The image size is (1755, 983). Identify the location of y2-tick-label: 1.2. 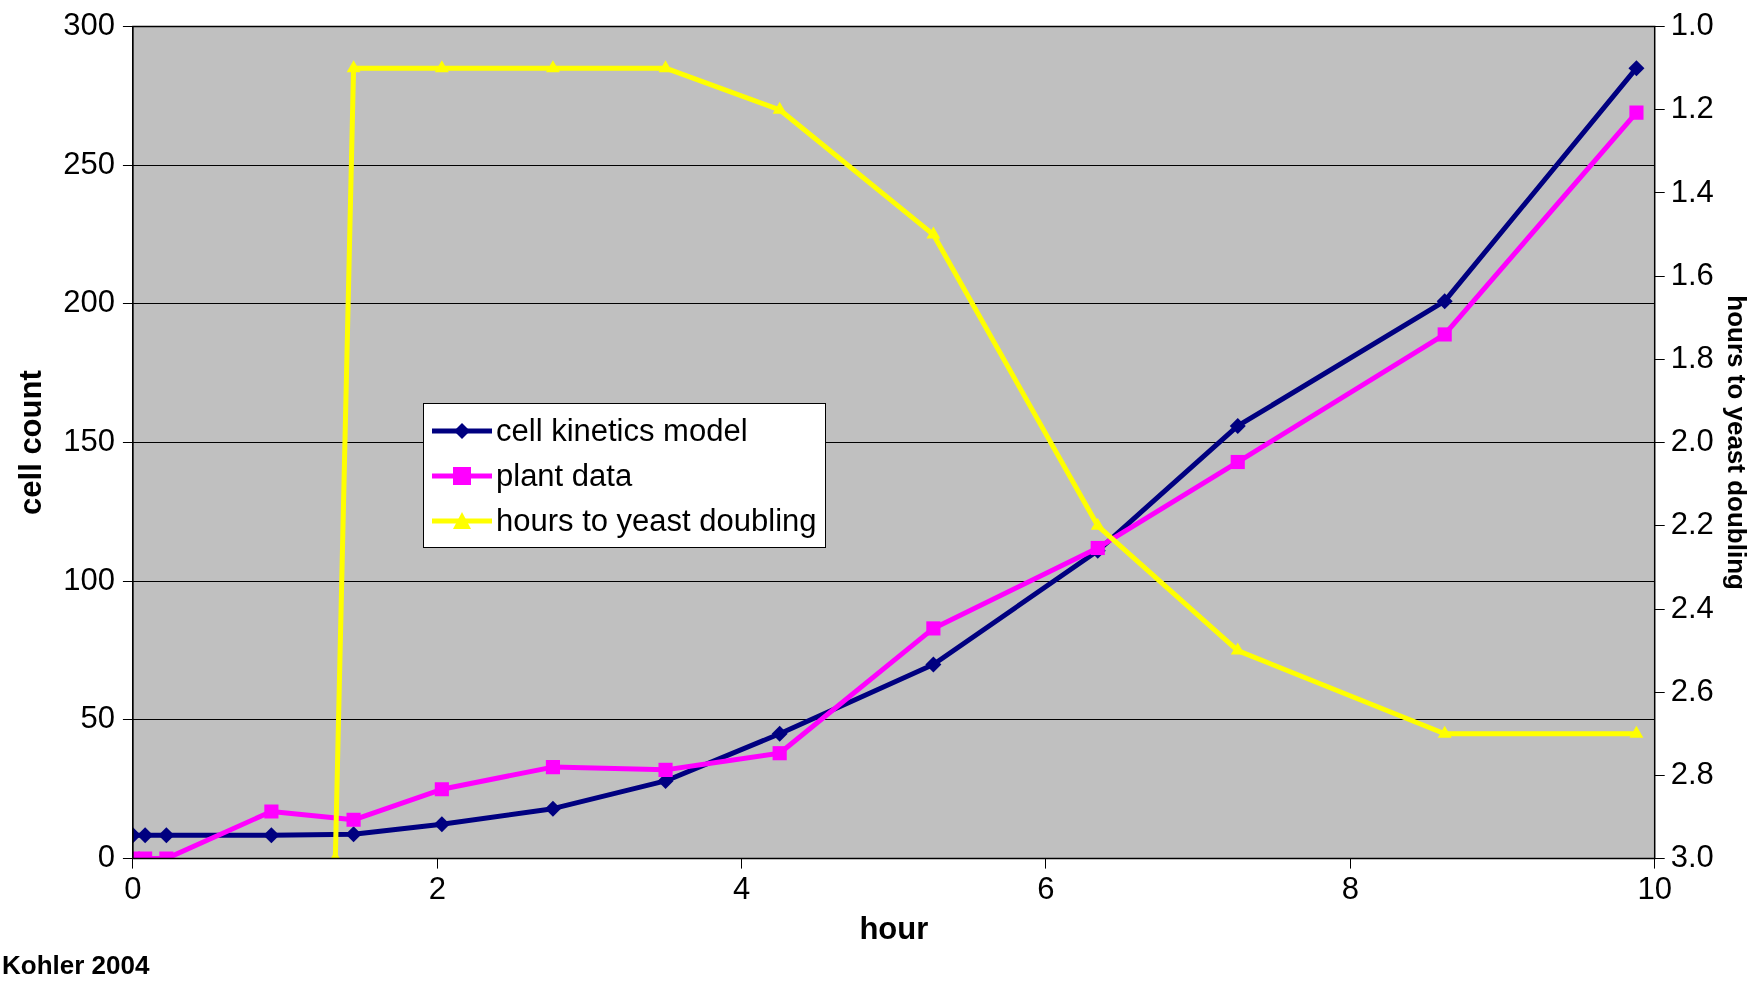
(1692, 108).